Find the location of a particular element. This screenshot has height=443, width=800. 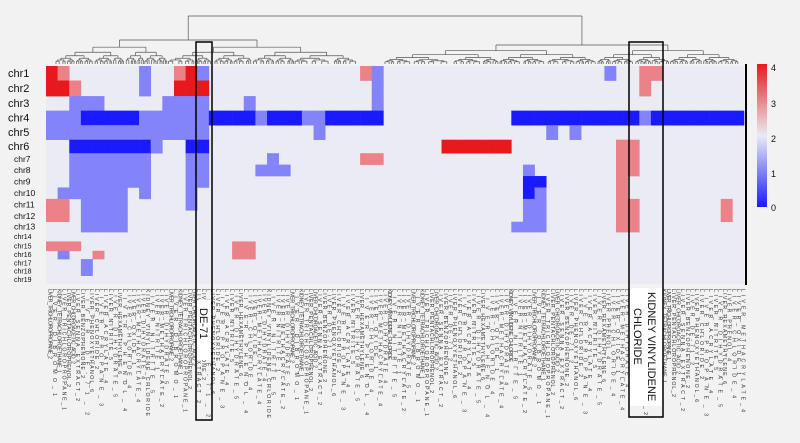

column-label: LIVER_HEXAMETHYLENE_6 is located at coordinates (724, 336).